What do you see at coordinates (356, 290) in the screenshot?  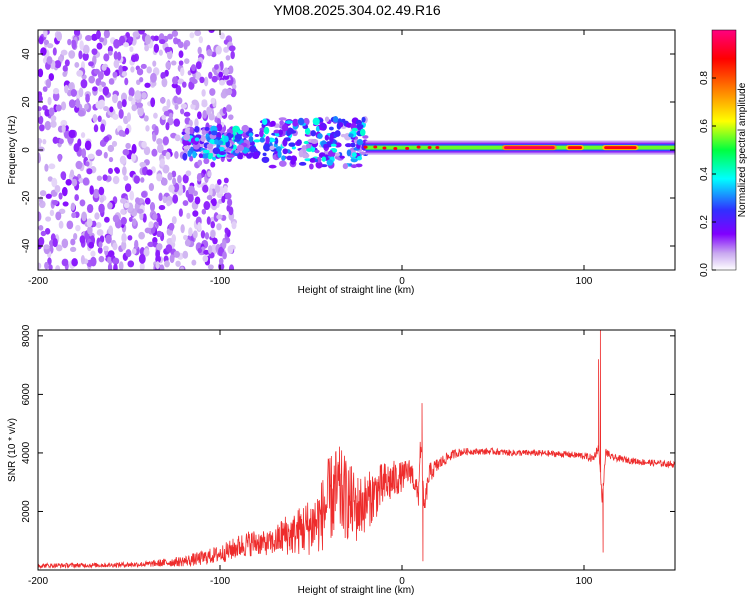 I see `spectrogram-x-label: Height of straight line (km)` at bounding box center [356, 290].